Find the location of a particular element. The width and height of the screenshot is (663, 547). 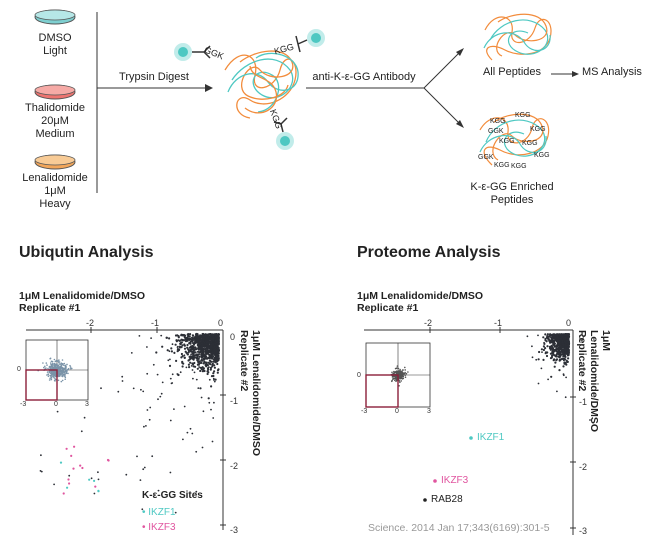

label-ikzf3: IKZF3 is located at coordinates (455, 480).